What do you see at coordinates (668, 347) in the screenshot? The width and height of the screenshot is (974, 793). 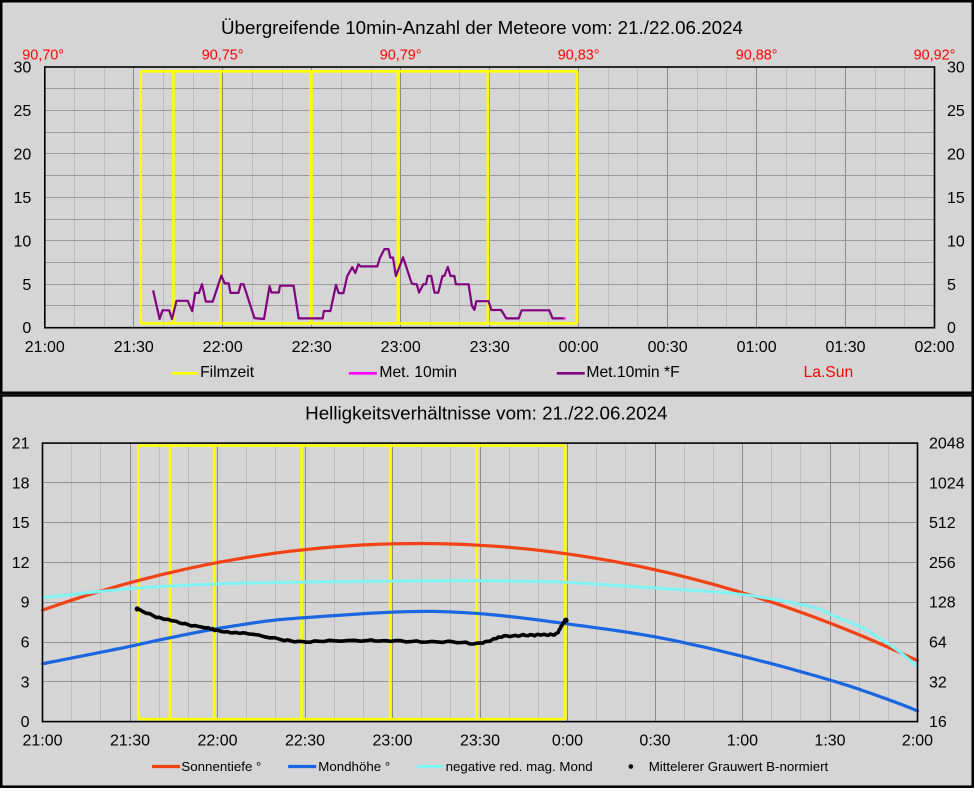 I see `svg-text: 00:30` at bounding box center [668, 347].